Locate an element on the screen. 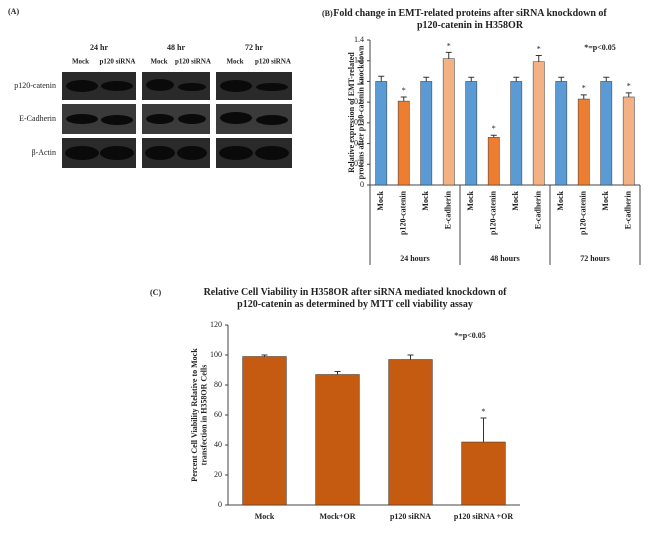  time-label: 72 hr is located at coordinates (254, 47).